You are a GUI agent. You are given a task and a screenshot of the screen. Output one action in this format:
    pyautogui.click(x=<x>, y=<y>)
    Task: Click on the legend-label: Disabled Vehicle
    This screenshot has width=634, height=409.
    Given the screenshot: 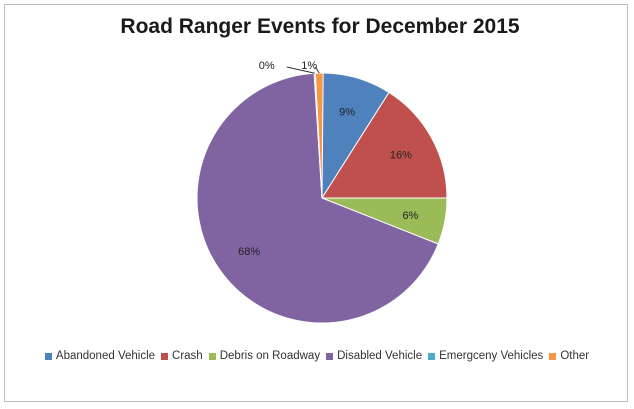 What is the action you would take?
    pyautogui.click(x=380, y=356)
    